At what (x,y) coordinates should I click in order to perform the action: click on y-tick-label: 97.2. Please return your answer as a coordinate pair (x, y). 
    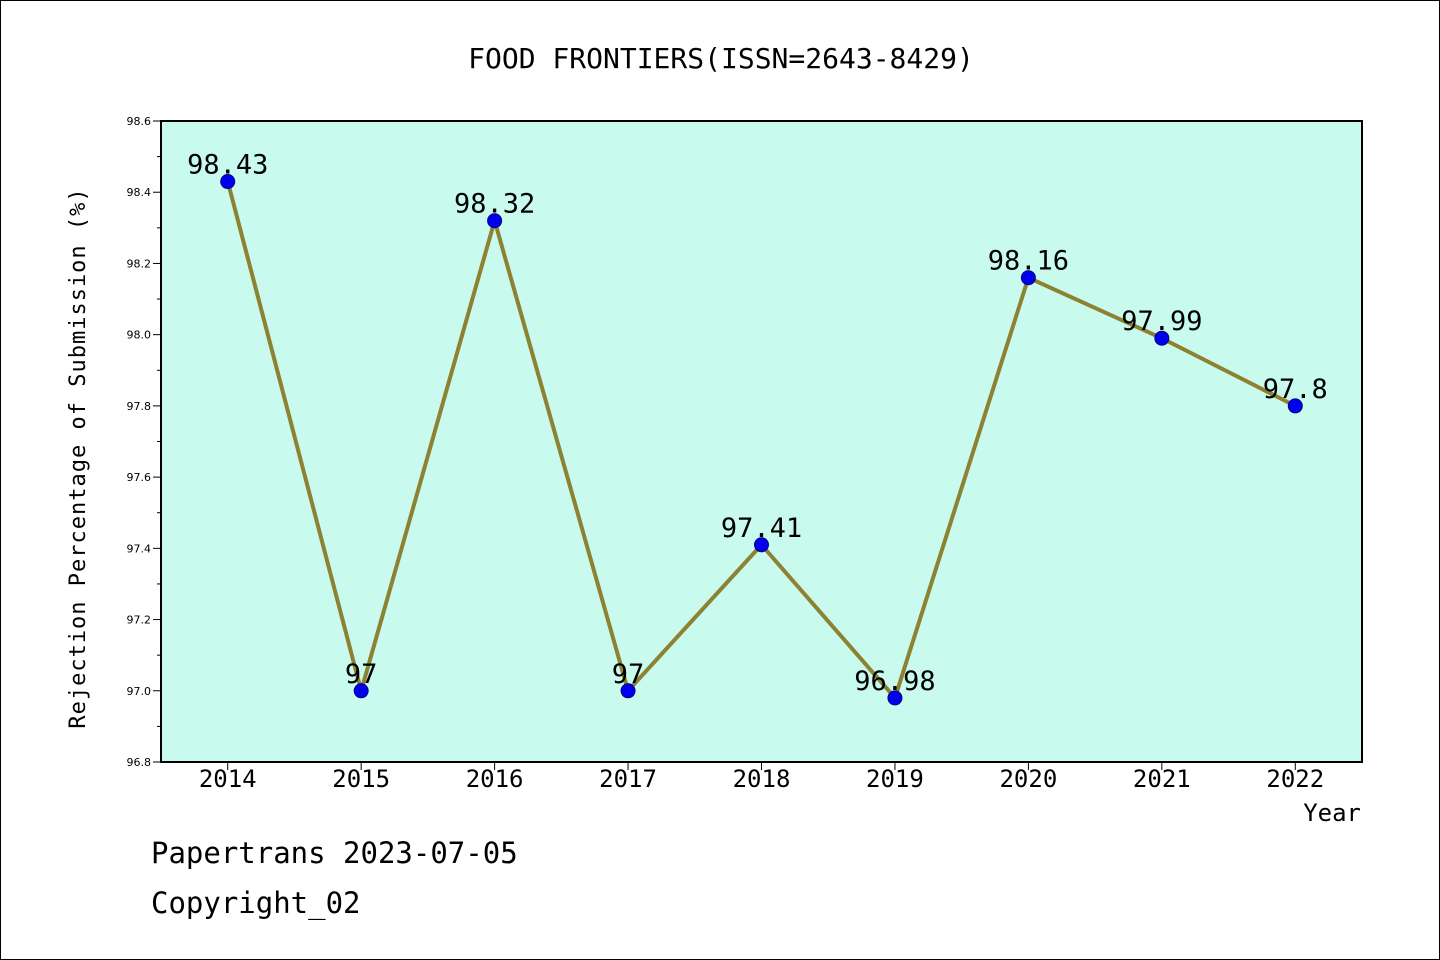
    Looking at the image, I should click on (139, 620).